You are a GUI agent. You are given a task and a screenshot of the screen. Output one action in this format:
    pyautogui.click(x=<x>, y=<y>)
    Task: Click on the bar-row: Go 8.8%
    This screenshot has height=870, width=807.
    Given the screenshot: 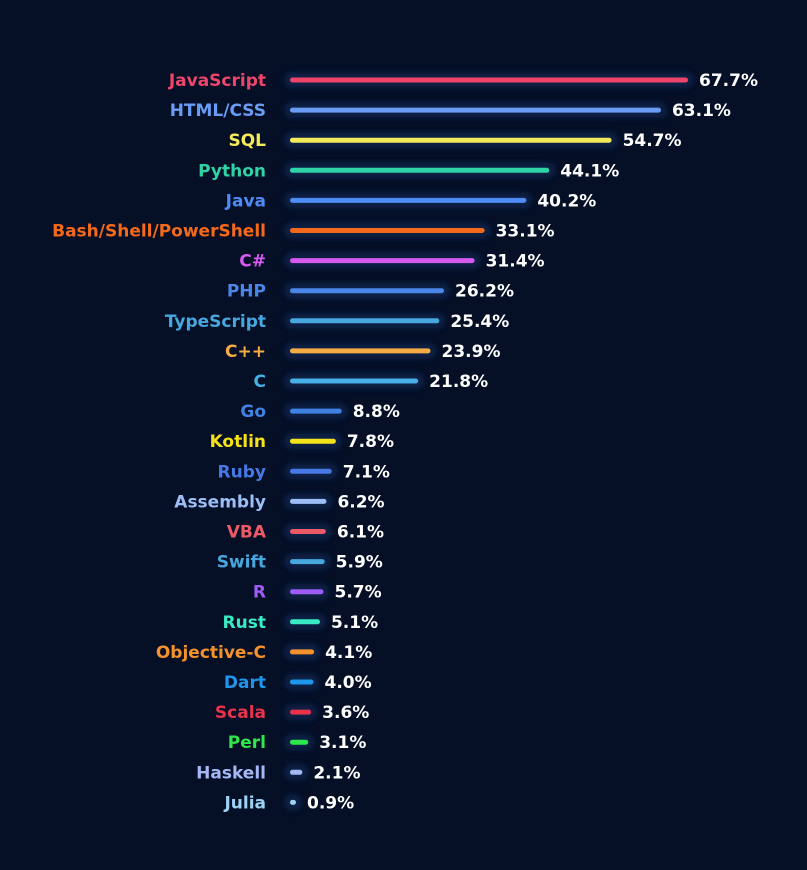 What is the action you would take?
    pyautogui.click(x=320, y=412)
    